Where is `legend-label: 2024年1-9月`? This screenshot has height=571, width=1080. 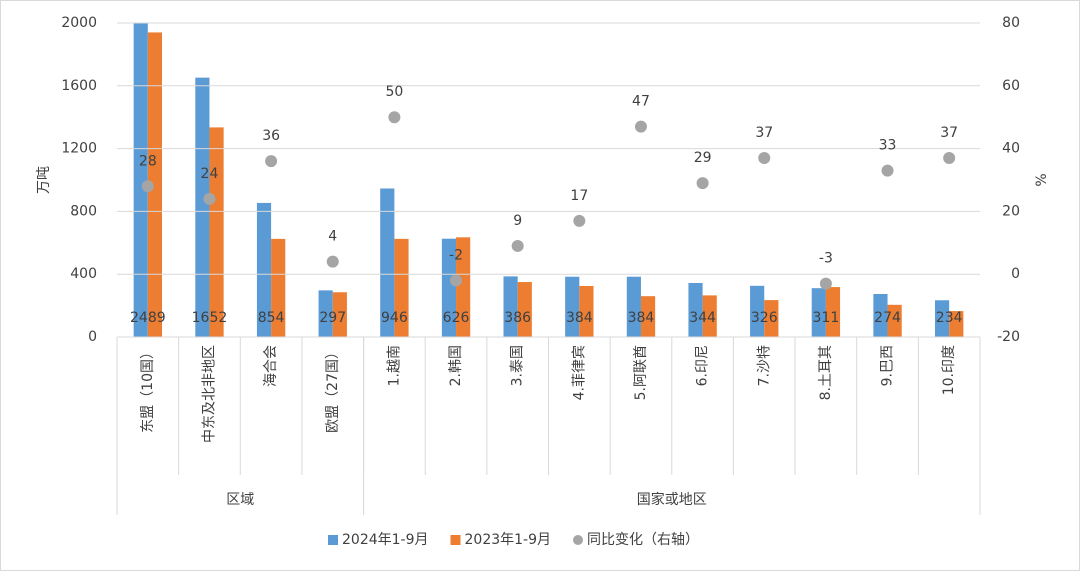 legend-label: 2024年1-9月 is located at coordinates (385, 540).